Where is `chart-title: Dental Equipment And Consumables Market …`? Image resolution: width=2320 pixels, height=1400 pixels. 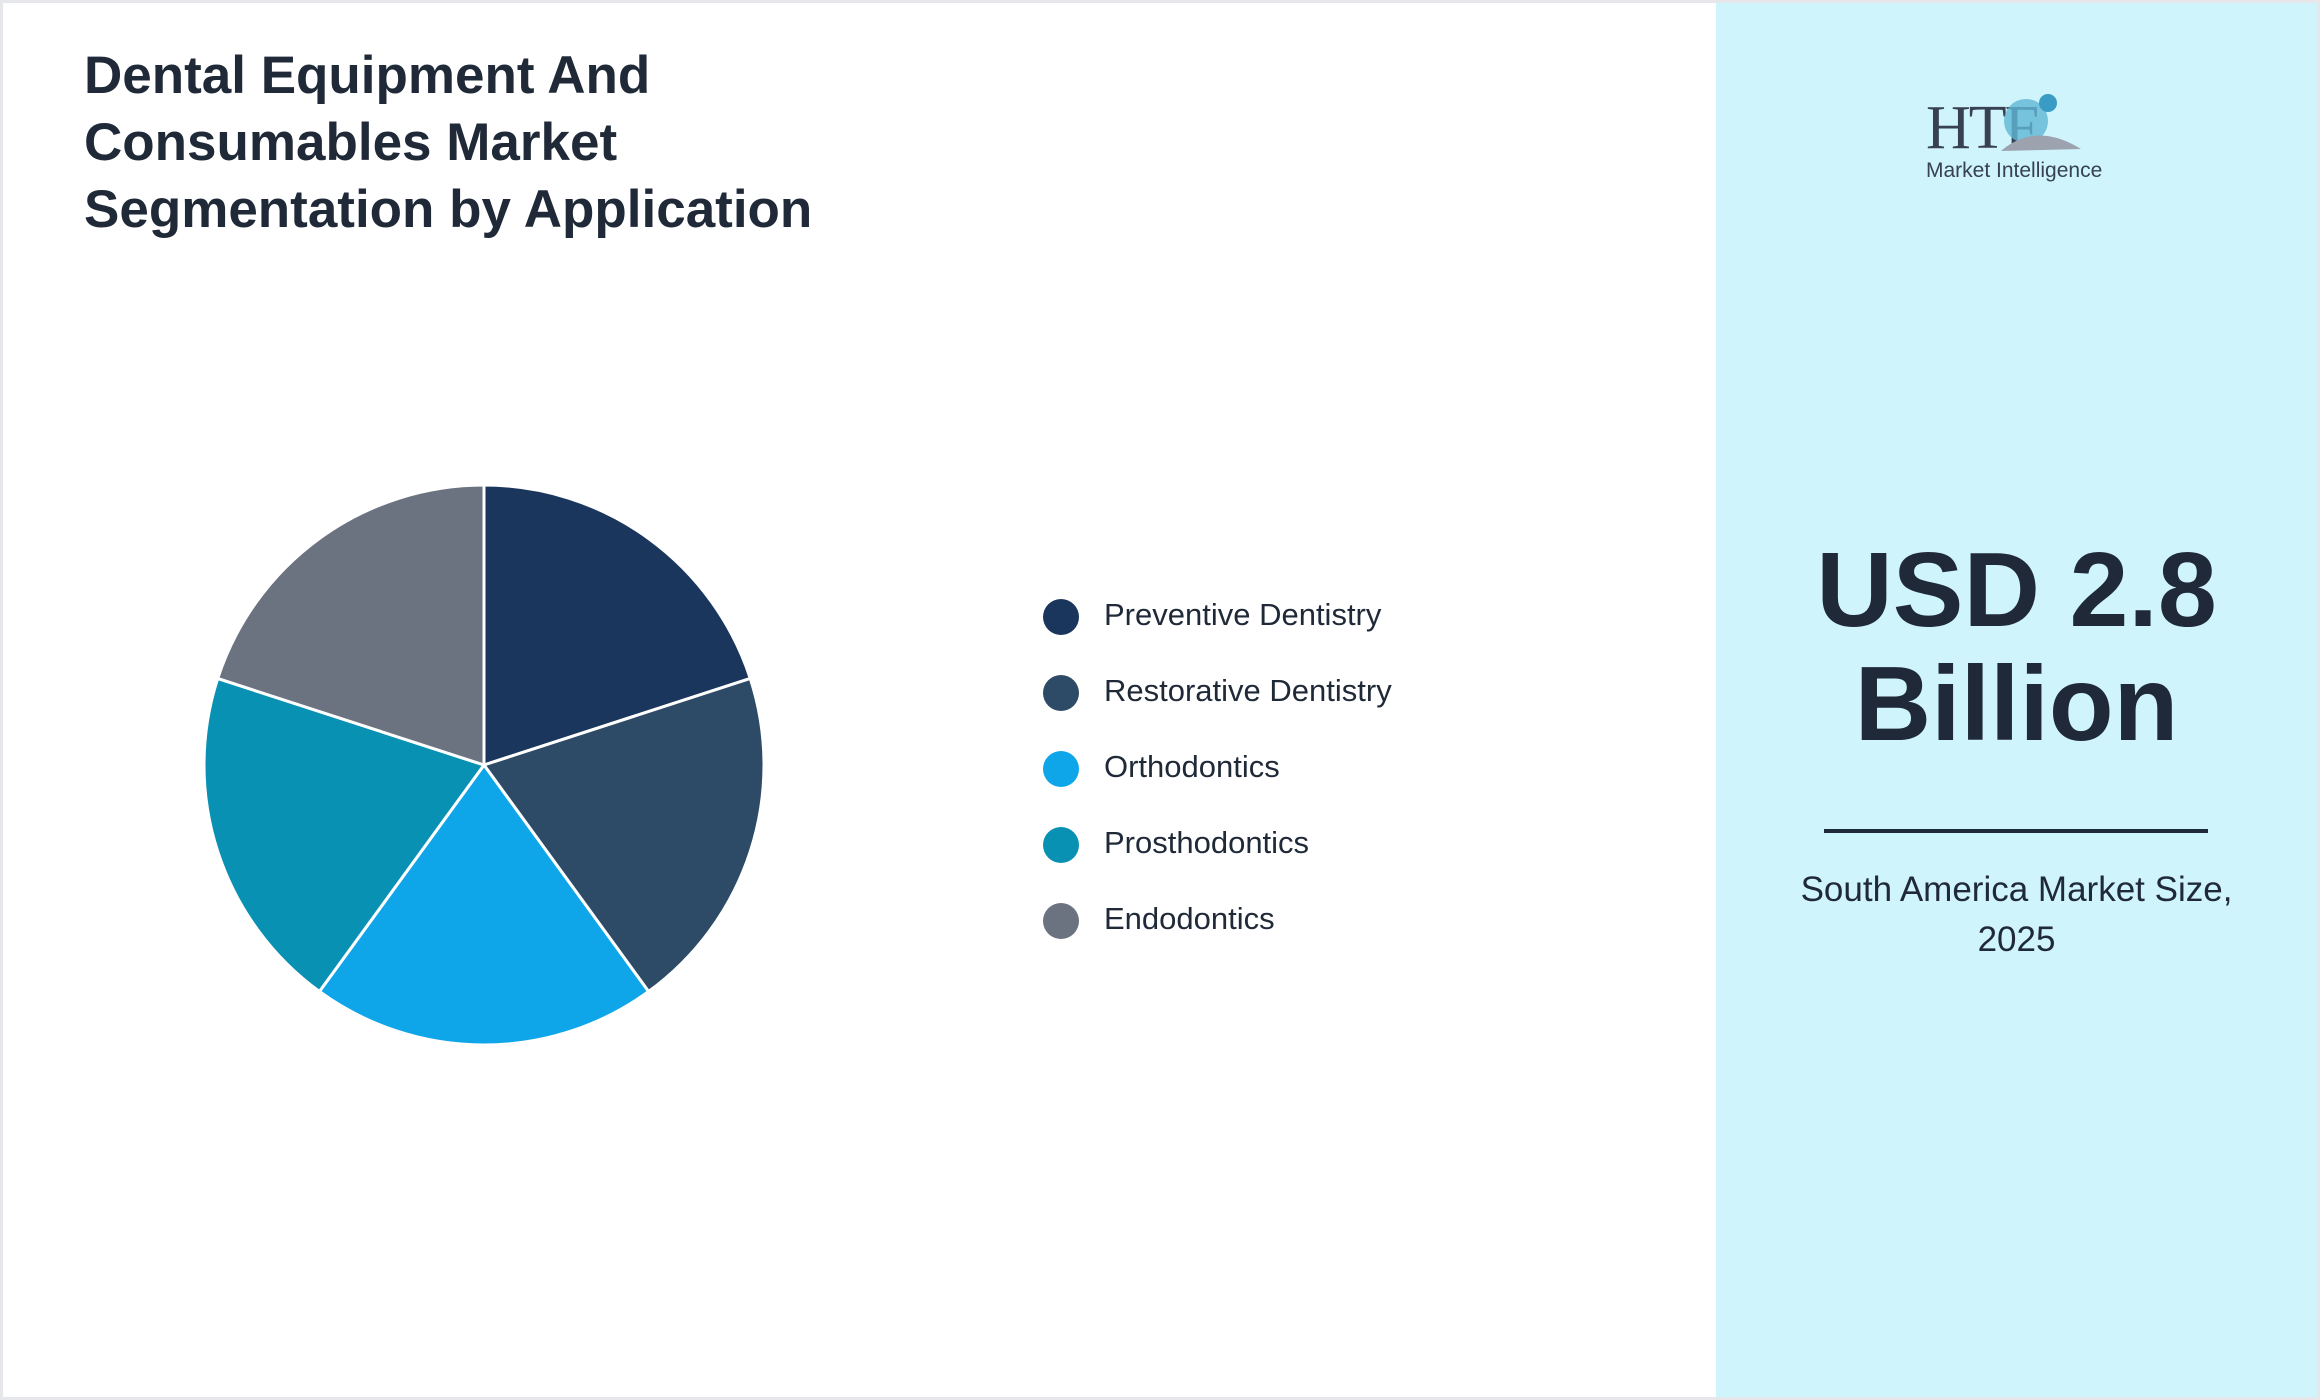
chart-title: Dental Equipment And Consumables Market … is located at coordinates (448, 142).